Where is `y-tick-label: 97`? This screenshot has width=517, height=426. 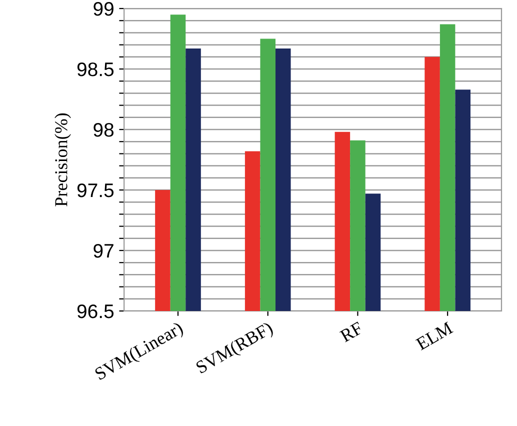 y-tick-label: 97 is located at coordinates (104, 251).